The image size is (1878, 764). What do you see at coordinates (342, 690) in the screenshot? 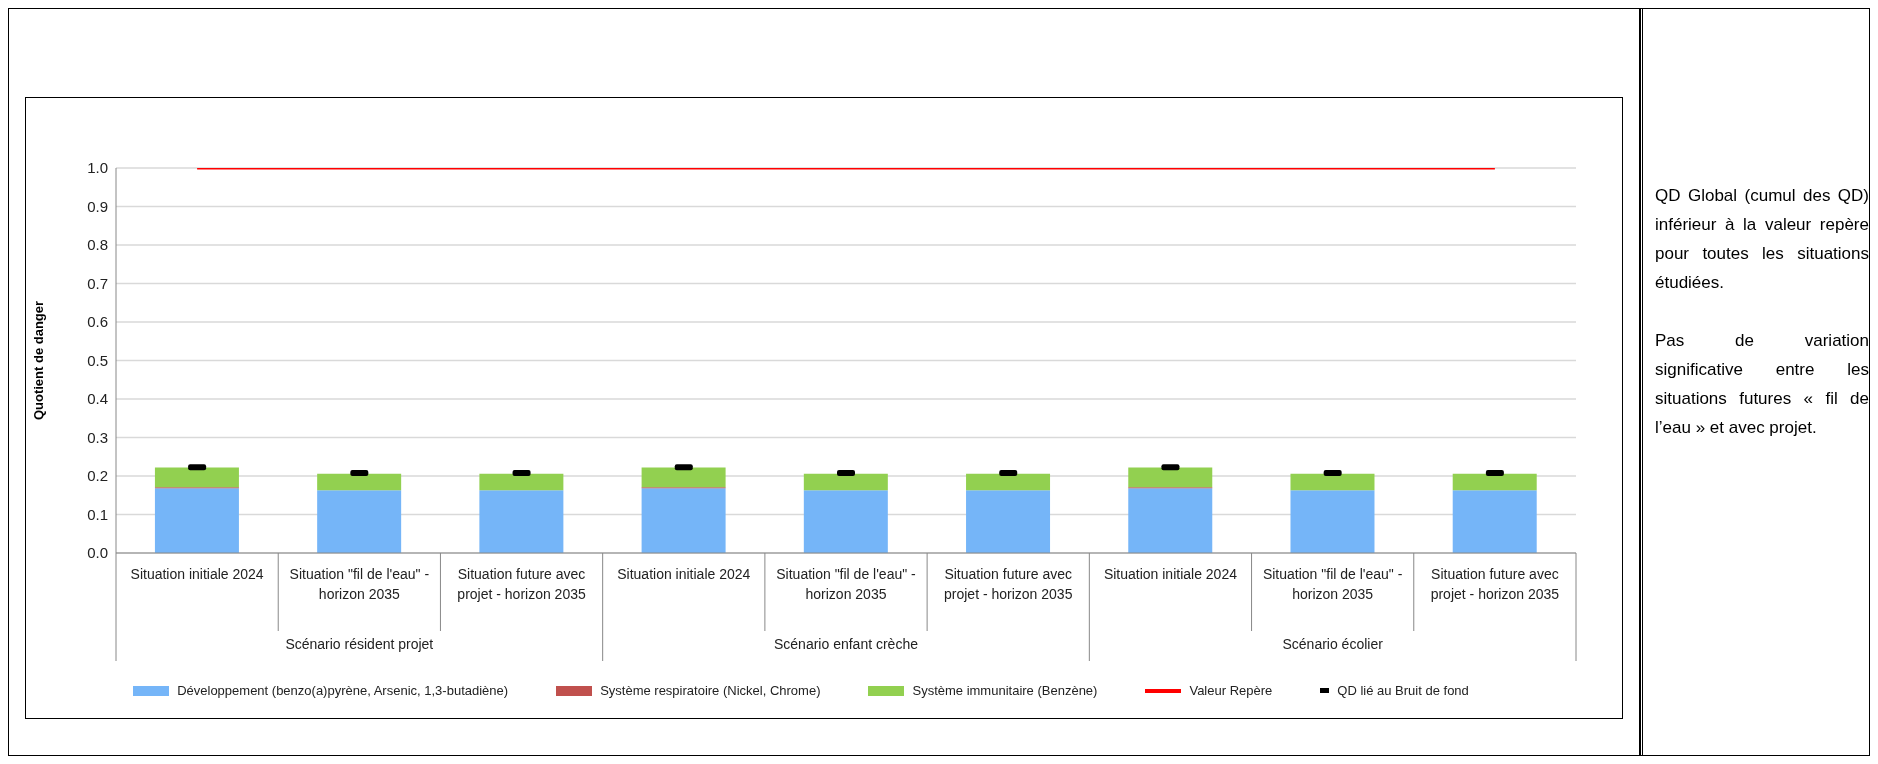
I see `legend-label: Développement (benzo(a)pyrène, Arsenic, 1,3-butadiène)` at bounding box center [342, 690].